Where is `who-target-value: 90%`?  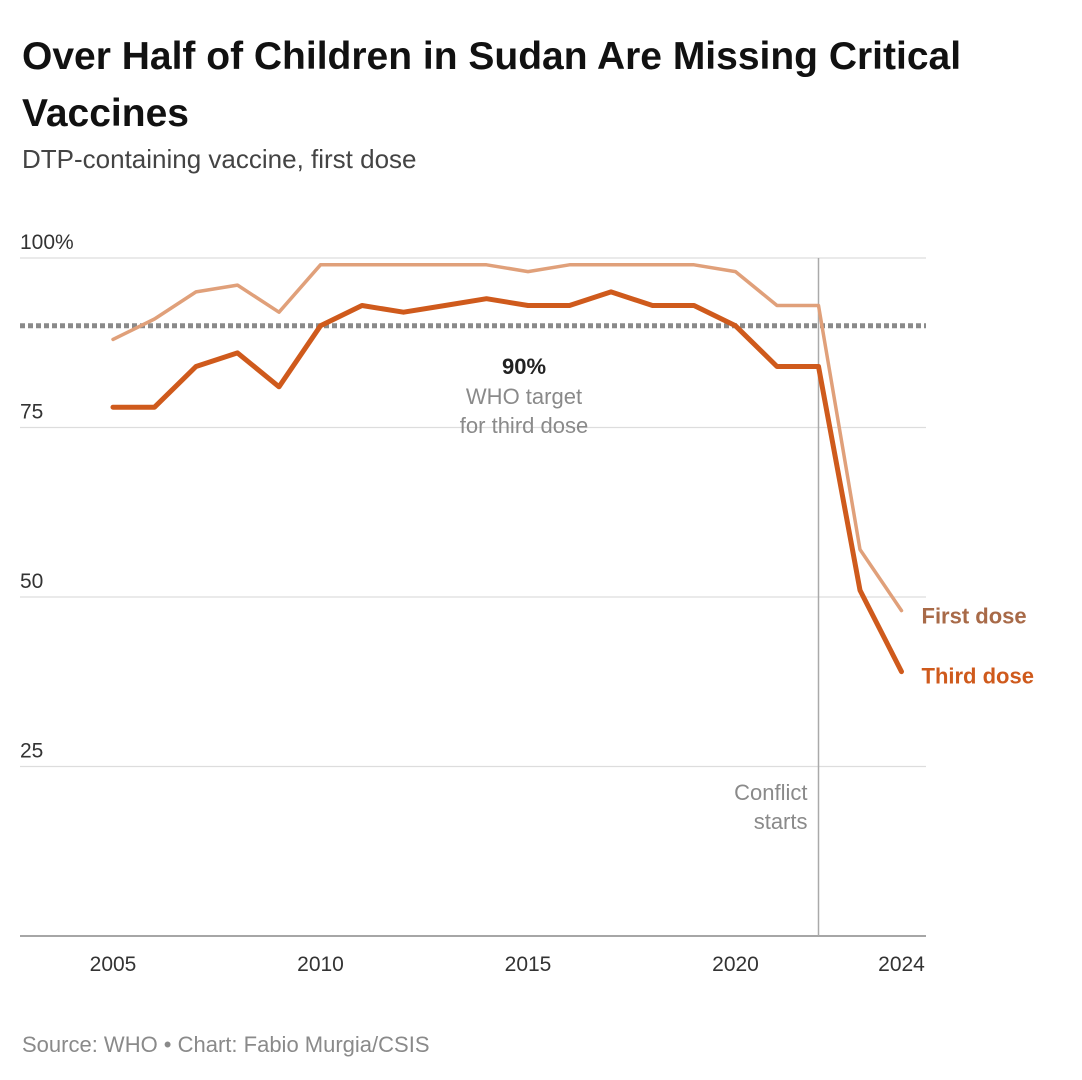 who-target-value: 90% is located at coordinates (524, 366).